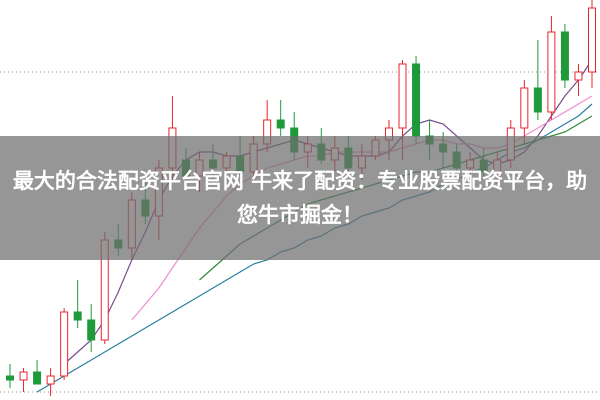  I want to click on title: 最大的合法配资平台官网 牛来了配资：专业股票配资平台，助您牛市掘金！, so click(300, 198).